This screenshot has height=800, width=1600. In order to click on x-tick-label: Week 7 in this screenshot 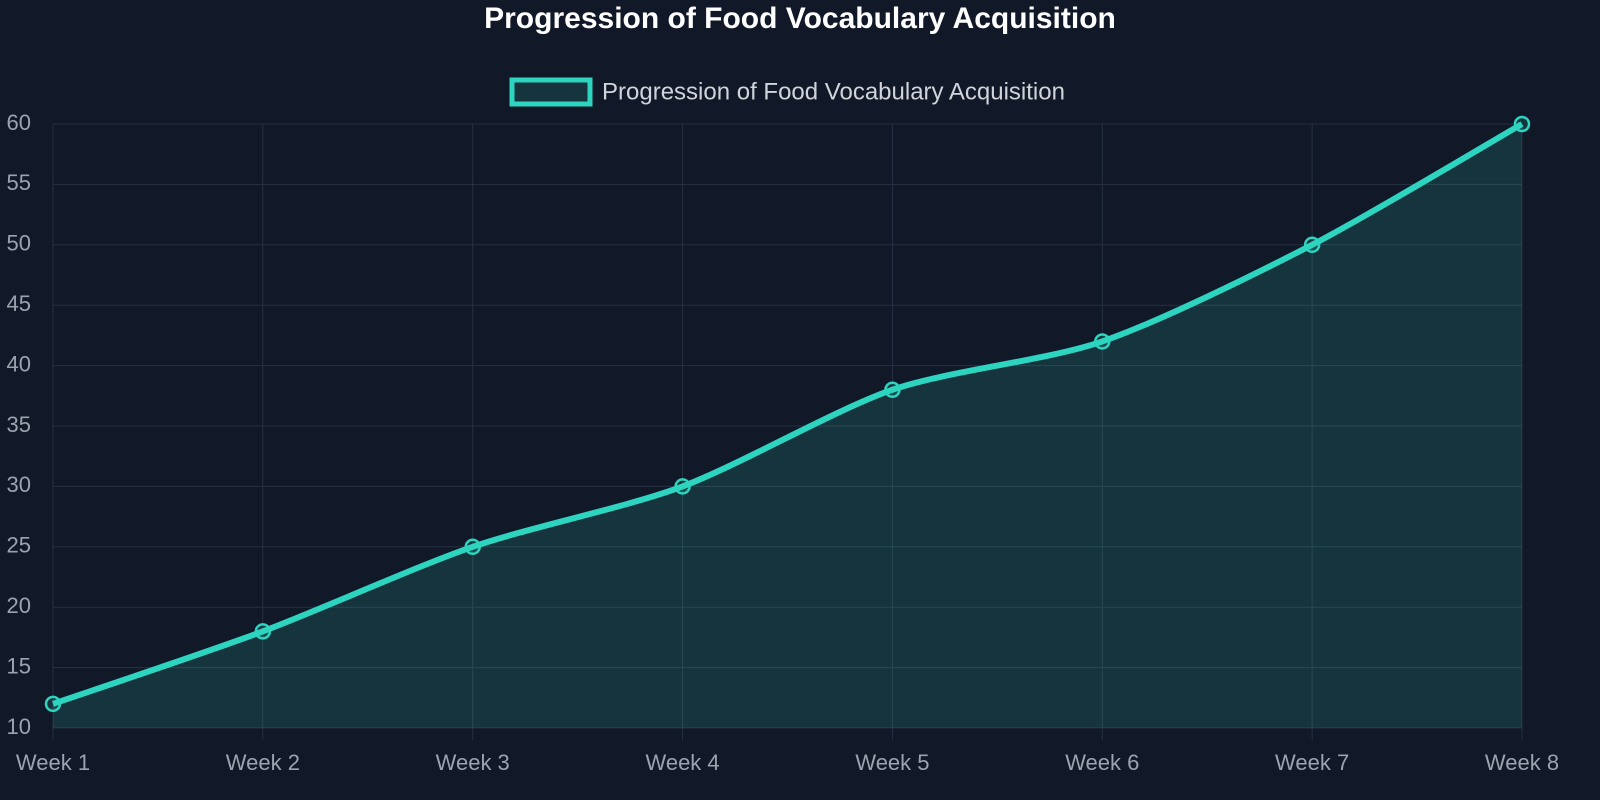, I will do `click(1312, 762)`.